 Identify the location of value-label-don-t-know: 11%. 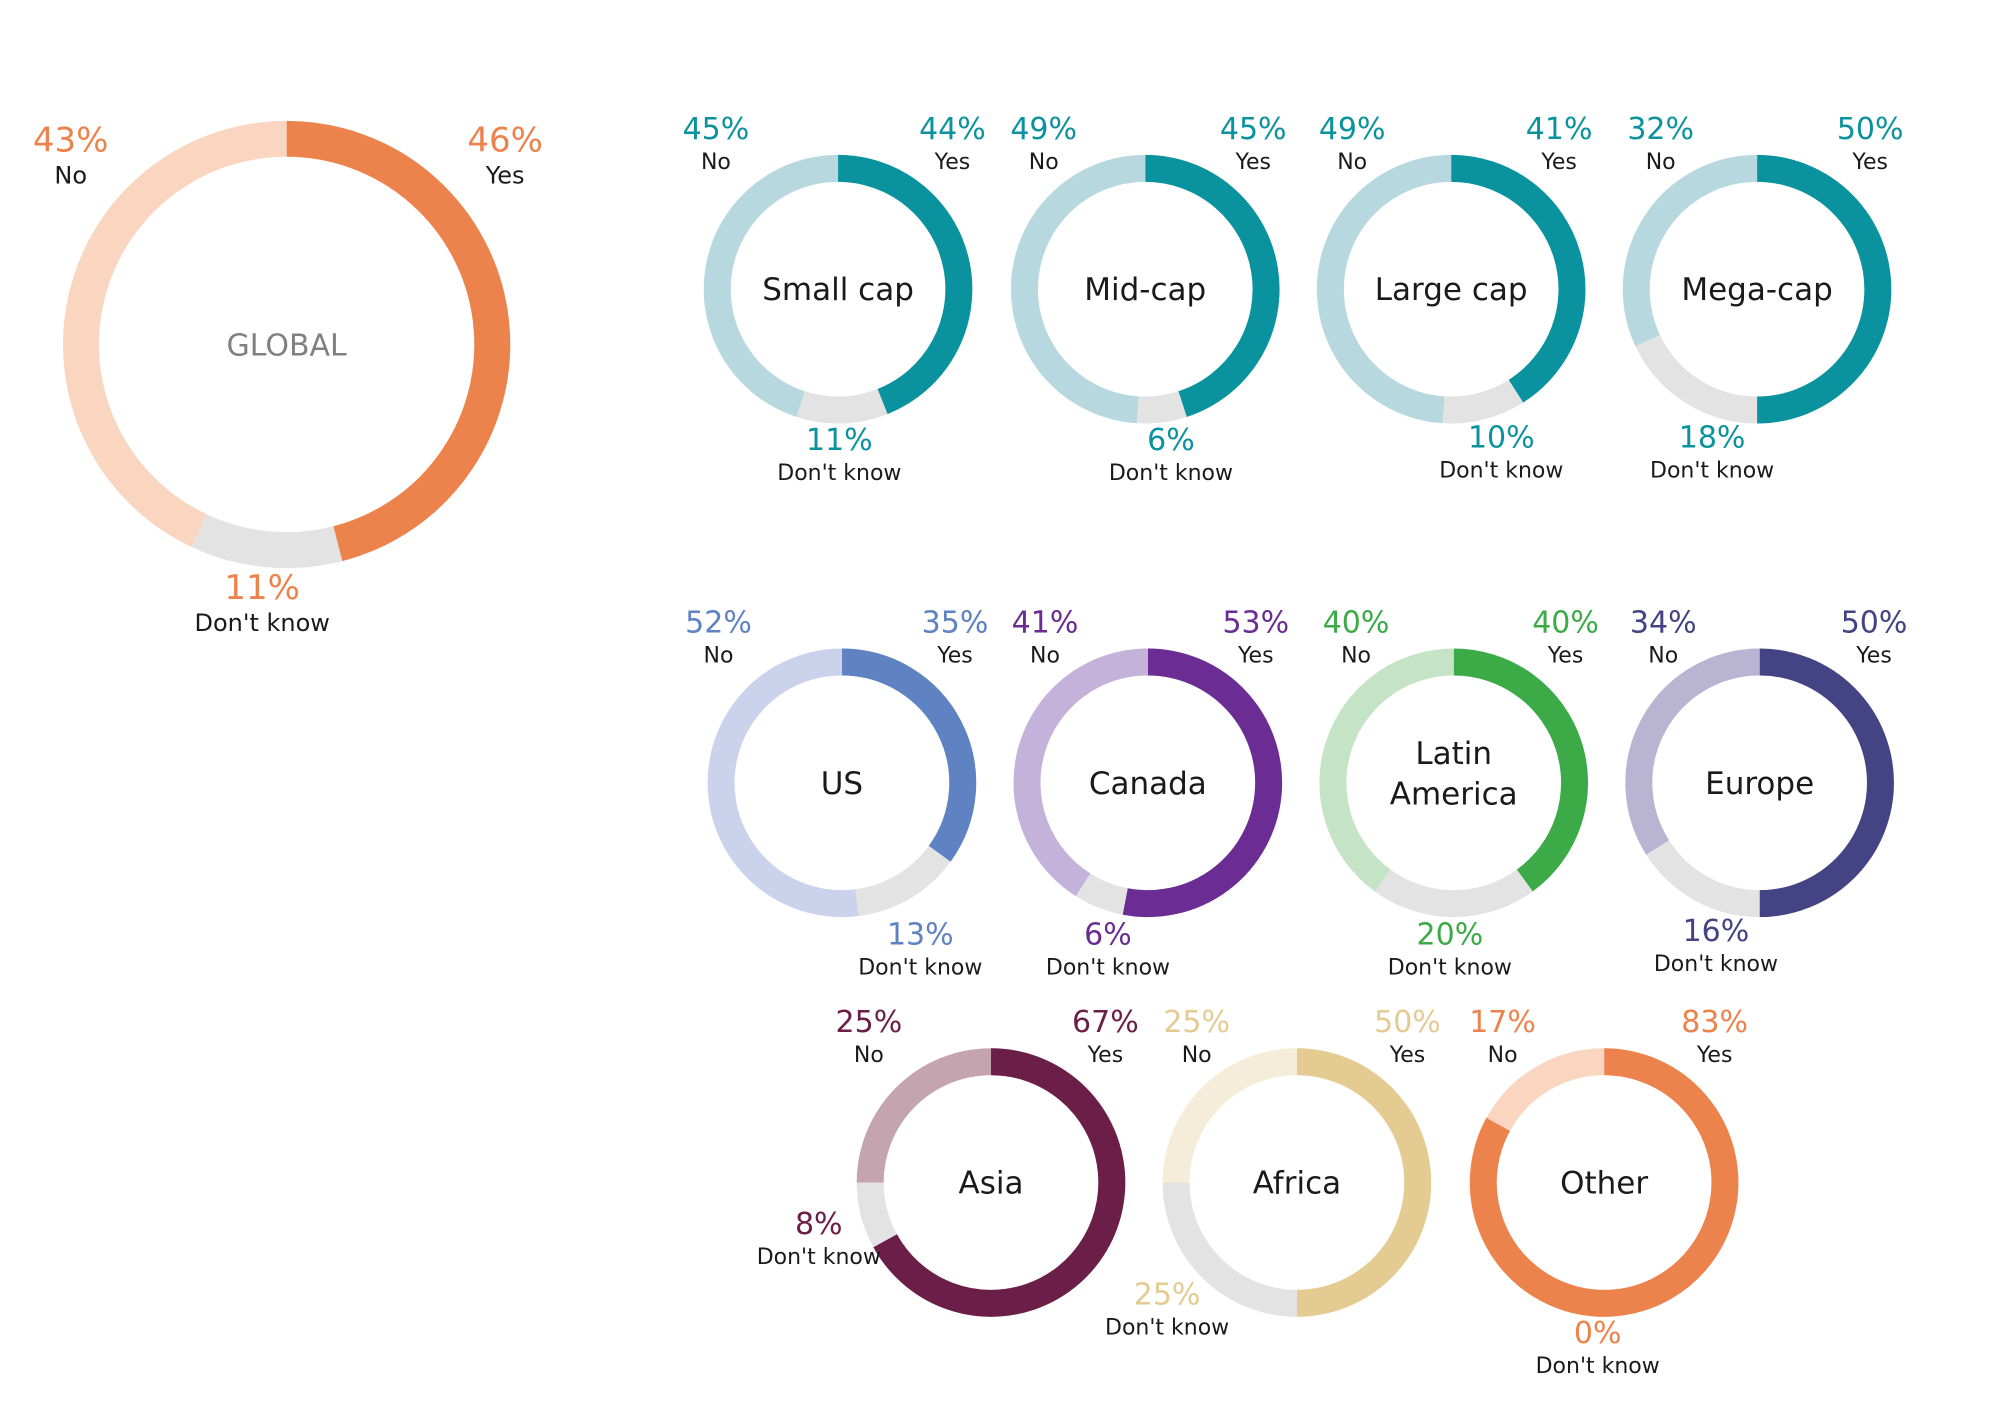
(262, 588).